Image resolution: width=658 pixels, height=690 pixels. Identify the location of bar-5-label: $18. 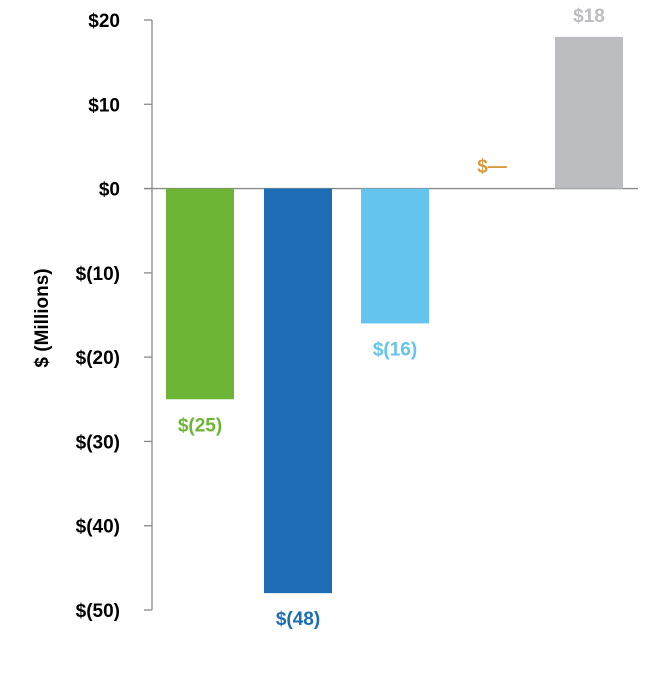
(589, 16).